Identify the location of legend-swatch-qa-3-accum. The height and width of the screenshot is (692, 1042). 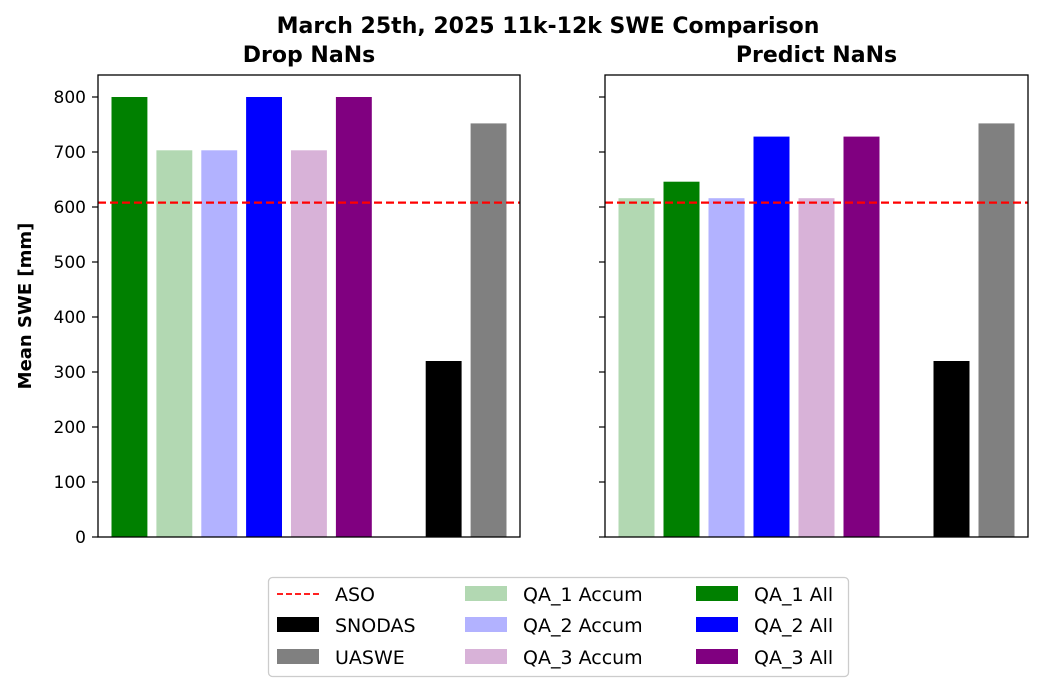
(486, 656).